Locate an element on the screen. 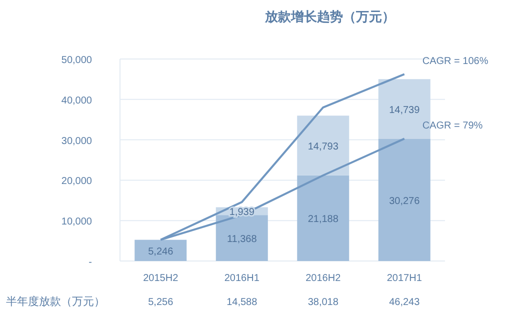 Image resolution: width=511 pixels, height=321 pixels. x-tick-label: 2017H1 is located at coordinates (404, 278).